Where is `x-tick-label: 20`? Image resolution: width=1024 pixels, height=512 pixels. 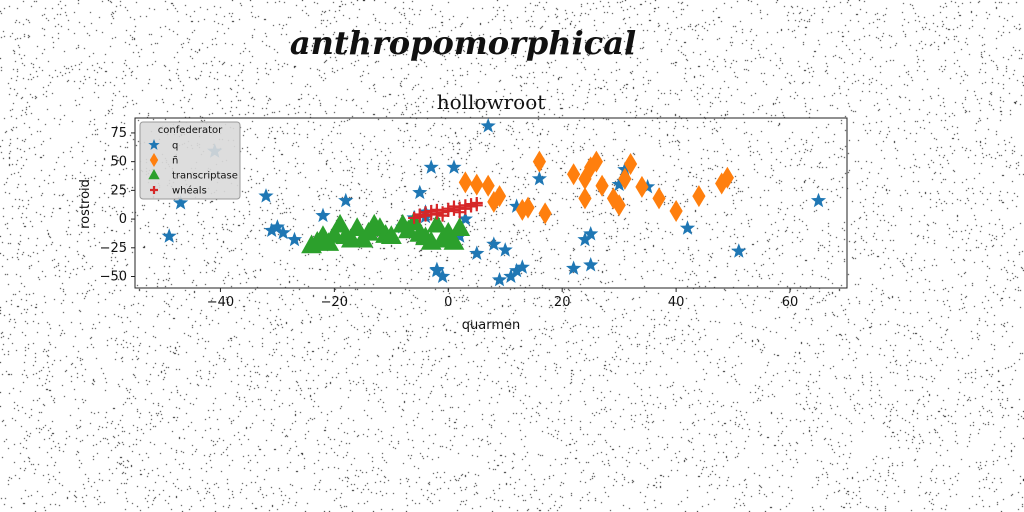
x-tick-label: 20 is located at coordinates (562, 302).